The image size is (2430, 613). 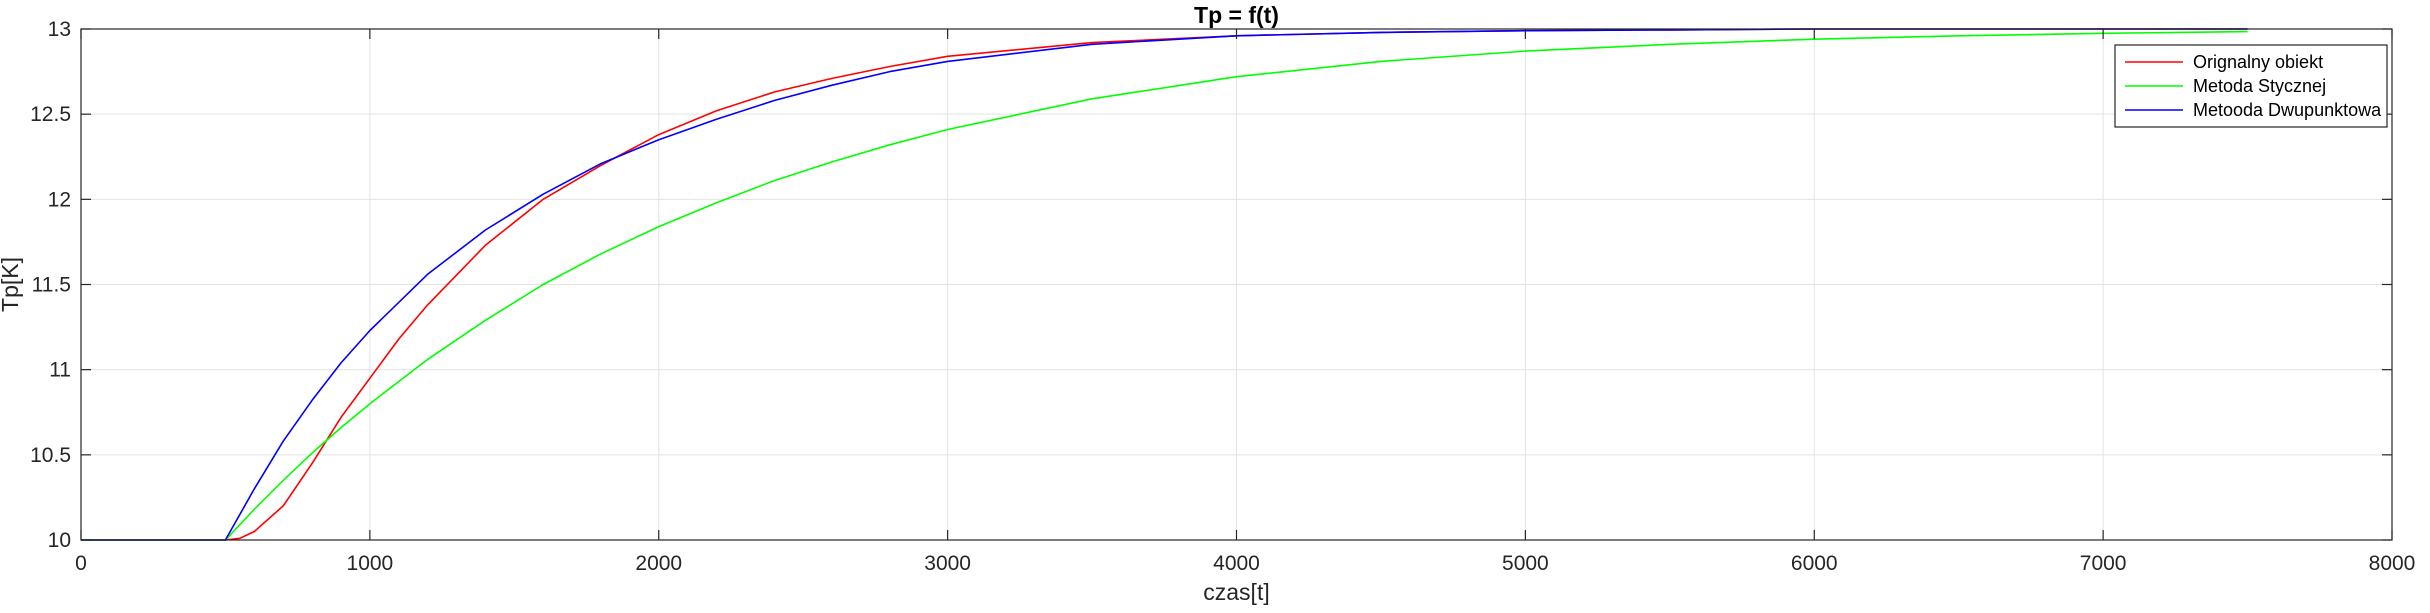 I want to click on y-tick-label: 12, so click(x=59, y=199).